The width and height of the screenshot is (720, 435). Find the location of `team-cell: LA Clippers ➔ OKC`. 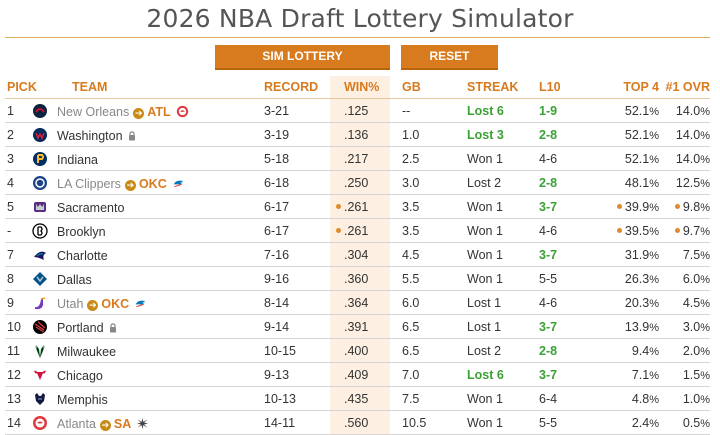

team-cell: LA Clippers ➔ OKC is located at coordinates (148, 182).